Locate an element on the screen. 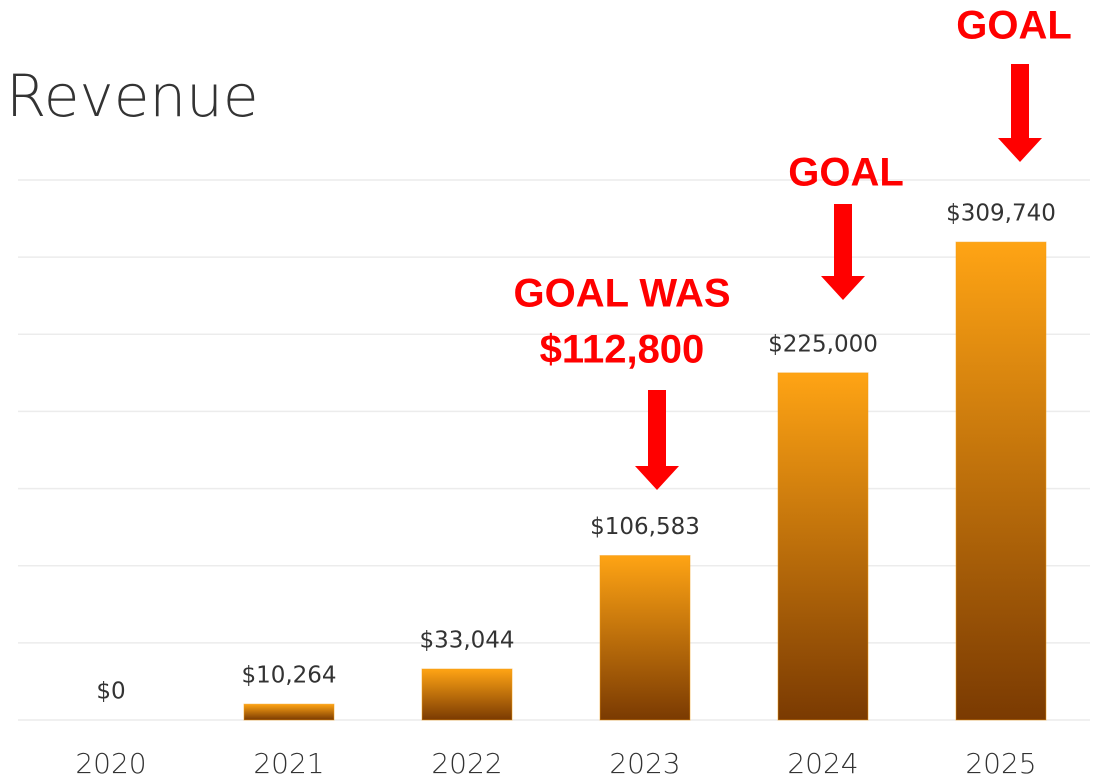  annotation-text: GOAL WAS is located at coordinates (621, 294).